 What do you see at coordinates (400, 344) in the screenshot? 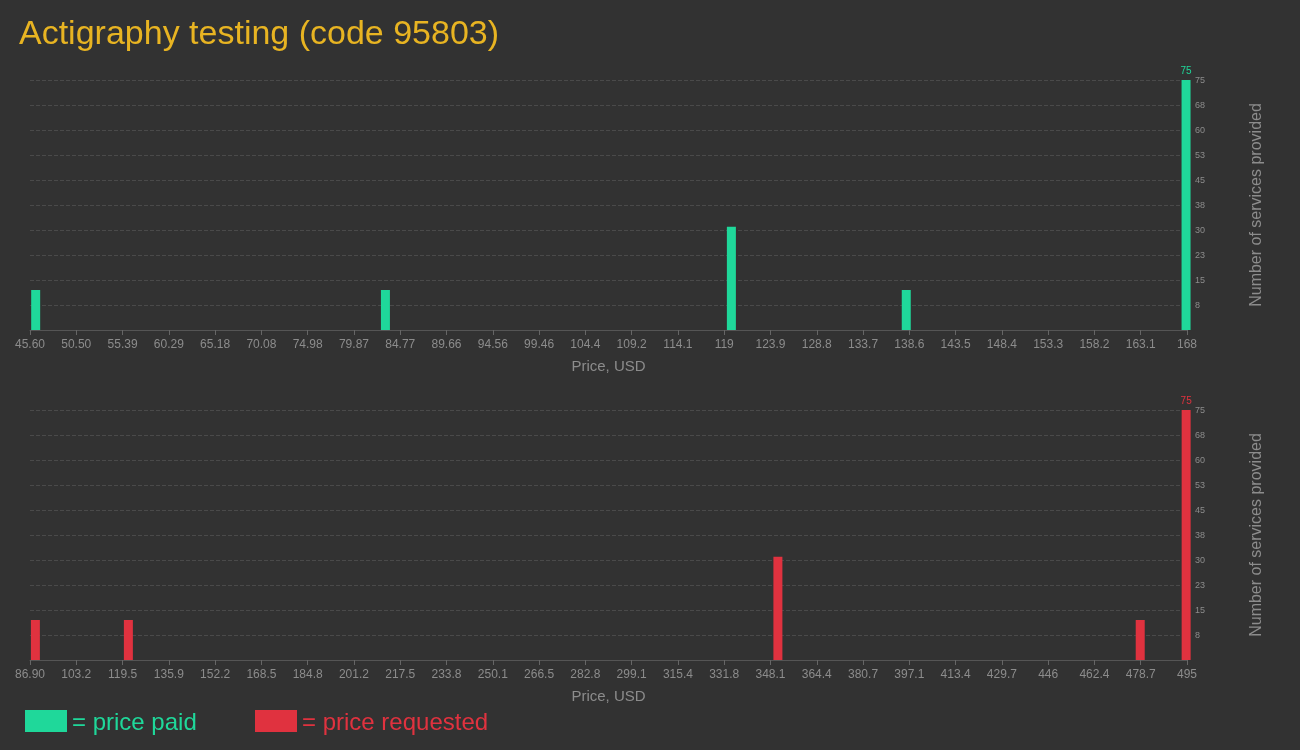
I see `x-tick-label: 84.77` at bounding box center [400, 344].